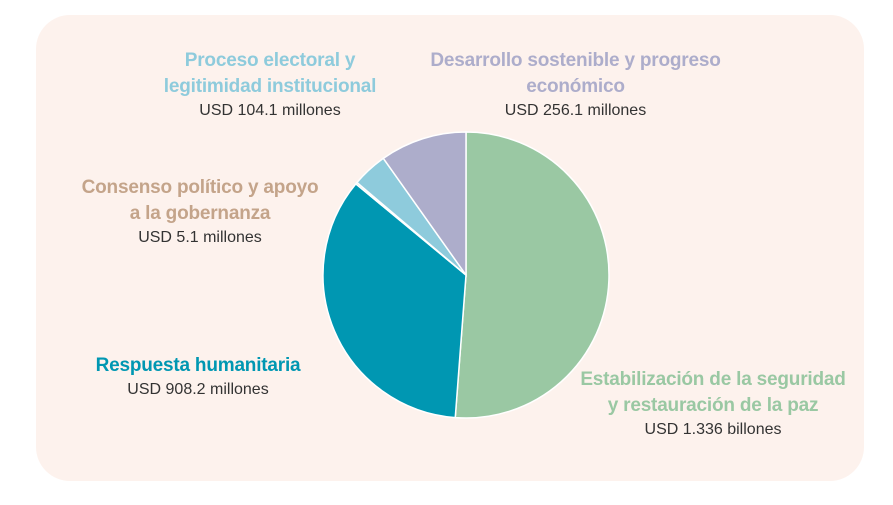 This screenshot has height=505, width=893. I want to click on slice-value: USD 104.1 millones, so click(270, 110).